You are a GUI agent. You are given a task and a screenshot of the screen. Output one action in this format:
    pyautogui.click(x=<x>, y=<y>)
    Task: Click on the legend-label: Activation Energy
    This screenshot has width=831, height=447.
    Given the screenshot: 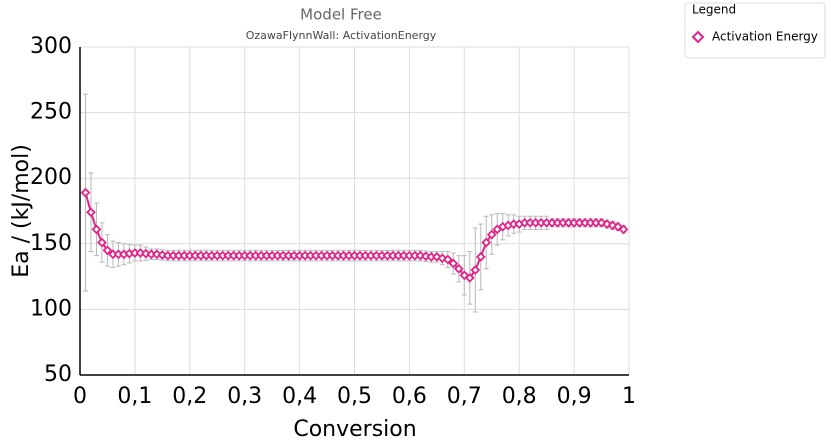 What is the action you would take?
    pyautogui.click(x=765, y=37)
    